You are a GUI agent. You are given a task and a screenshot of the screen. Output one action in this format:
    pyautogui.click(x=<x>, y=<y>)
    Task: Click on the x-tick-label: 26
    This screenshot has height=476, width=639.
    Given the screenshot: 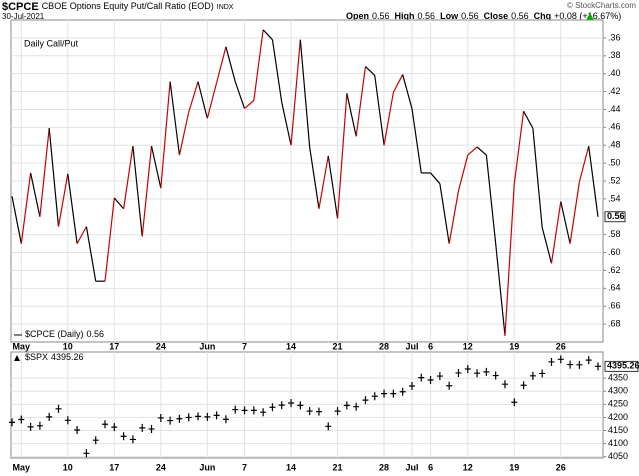 What is the action you would take?
    pyautogui.click(x=561, y=346)
    